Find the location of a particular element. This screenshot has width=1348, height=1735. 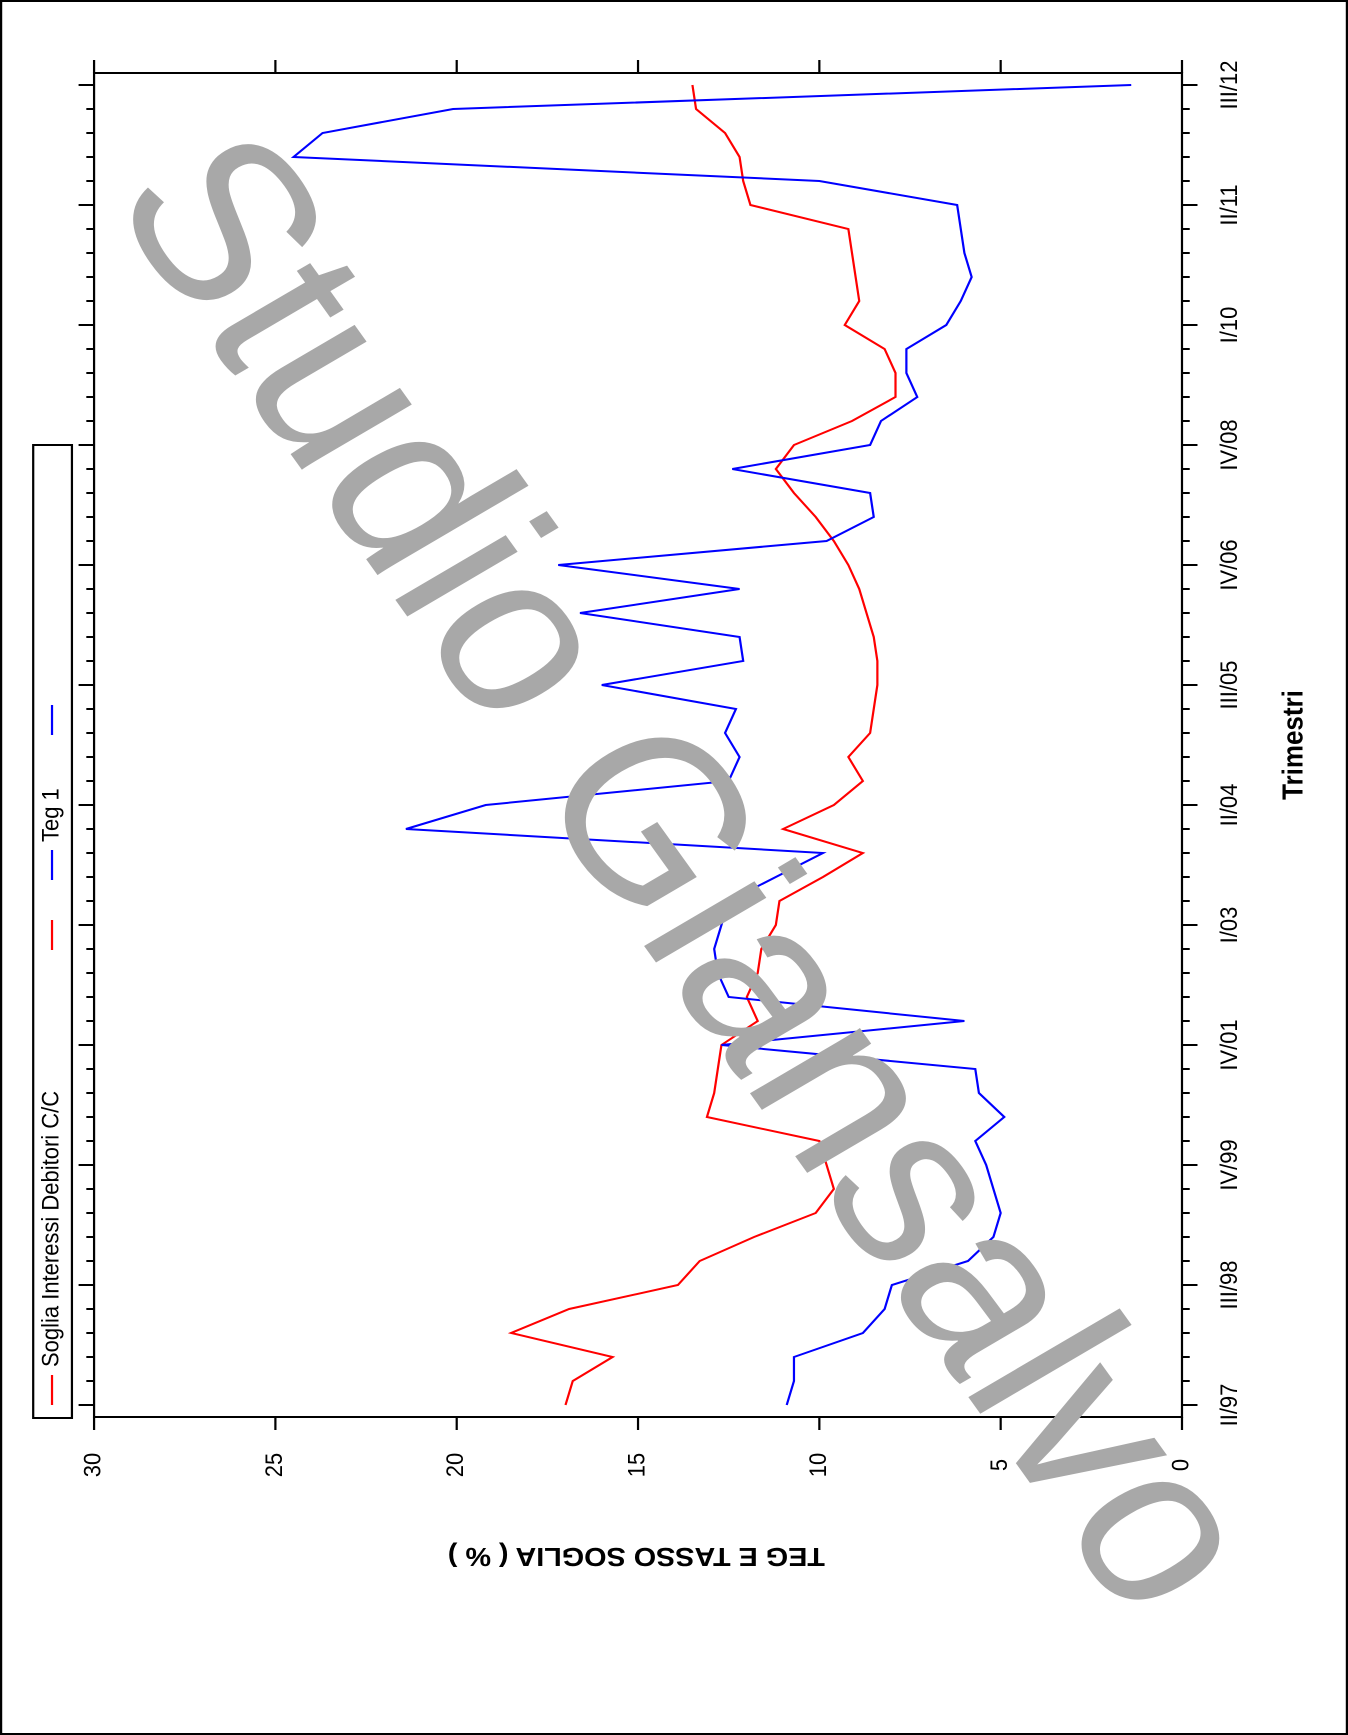

x-tick-label: III/98 is located at coordinates (1228, 1285).